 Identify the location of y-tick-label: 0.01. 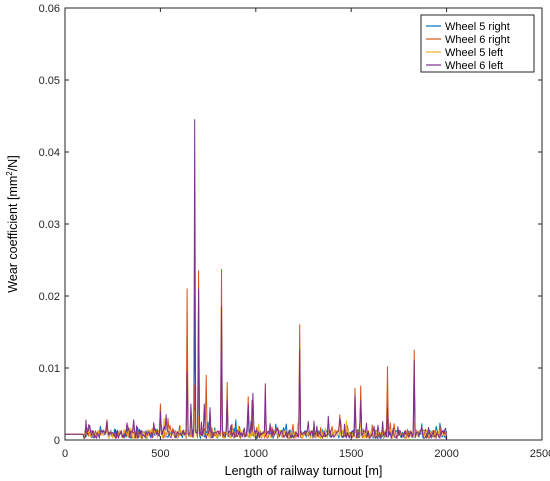
(49, 369).